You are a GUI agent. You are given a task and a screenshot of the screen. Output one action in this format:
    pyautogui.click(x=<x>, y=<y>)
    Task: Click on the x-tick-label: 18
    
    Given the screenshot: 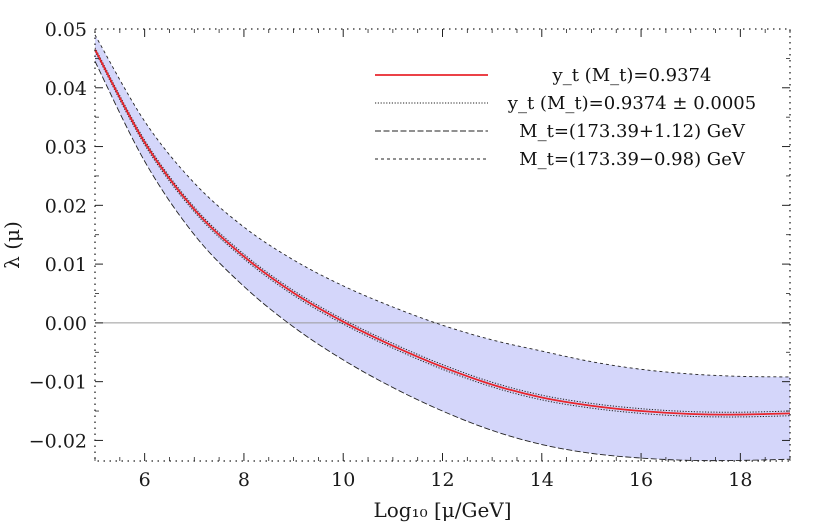 What is the action you would take?
    pyautogui.click(x=740, y=480)
    